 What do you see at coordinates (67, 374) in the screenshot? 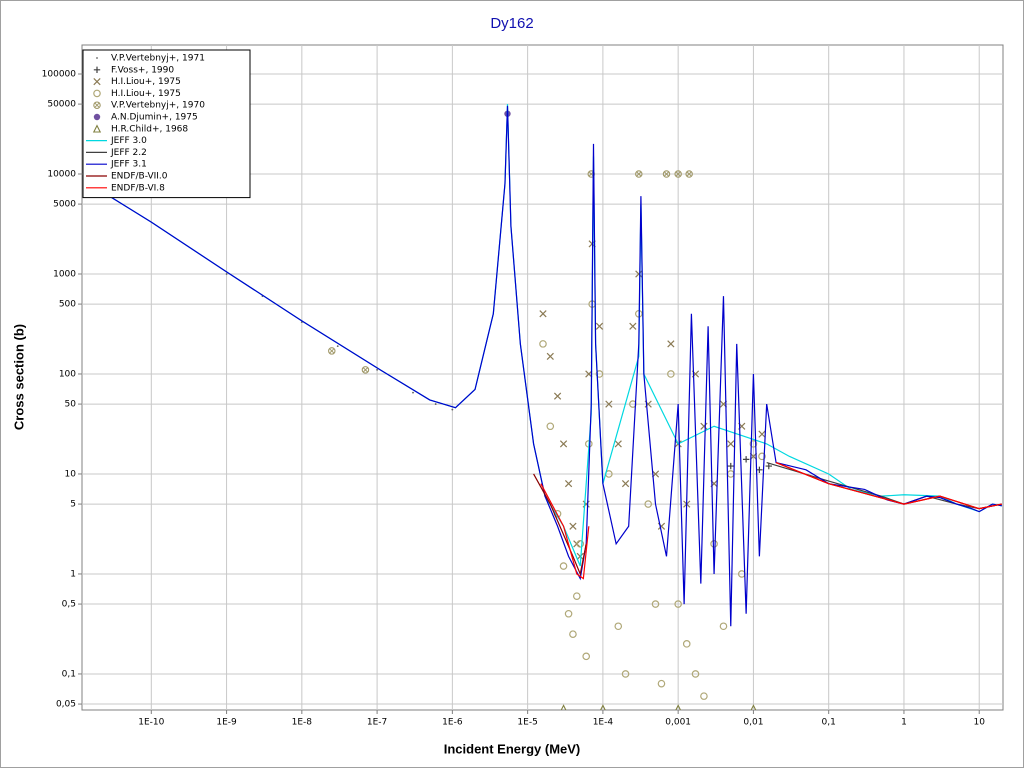
I see `y-tick-label: 100` at bounding box center [67, 374].